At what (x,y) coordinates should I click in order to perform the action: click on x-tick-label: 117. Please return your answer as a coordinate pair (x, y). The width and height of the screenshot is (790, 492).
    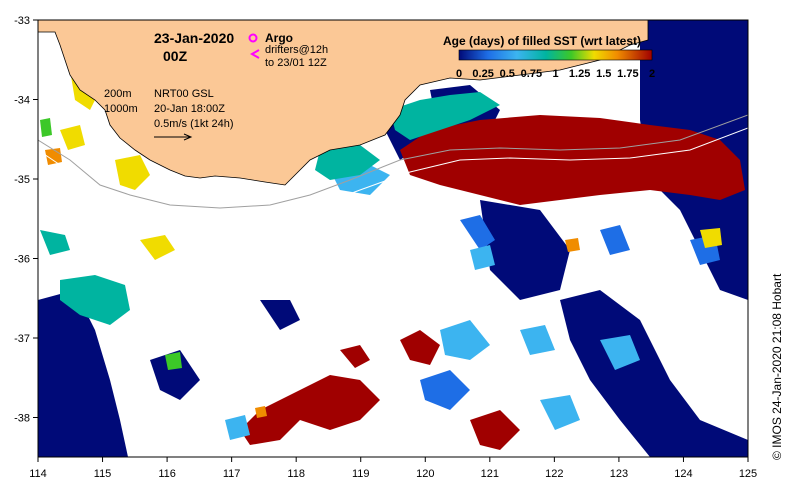
    Looking at the image, I should click on (232, 474).